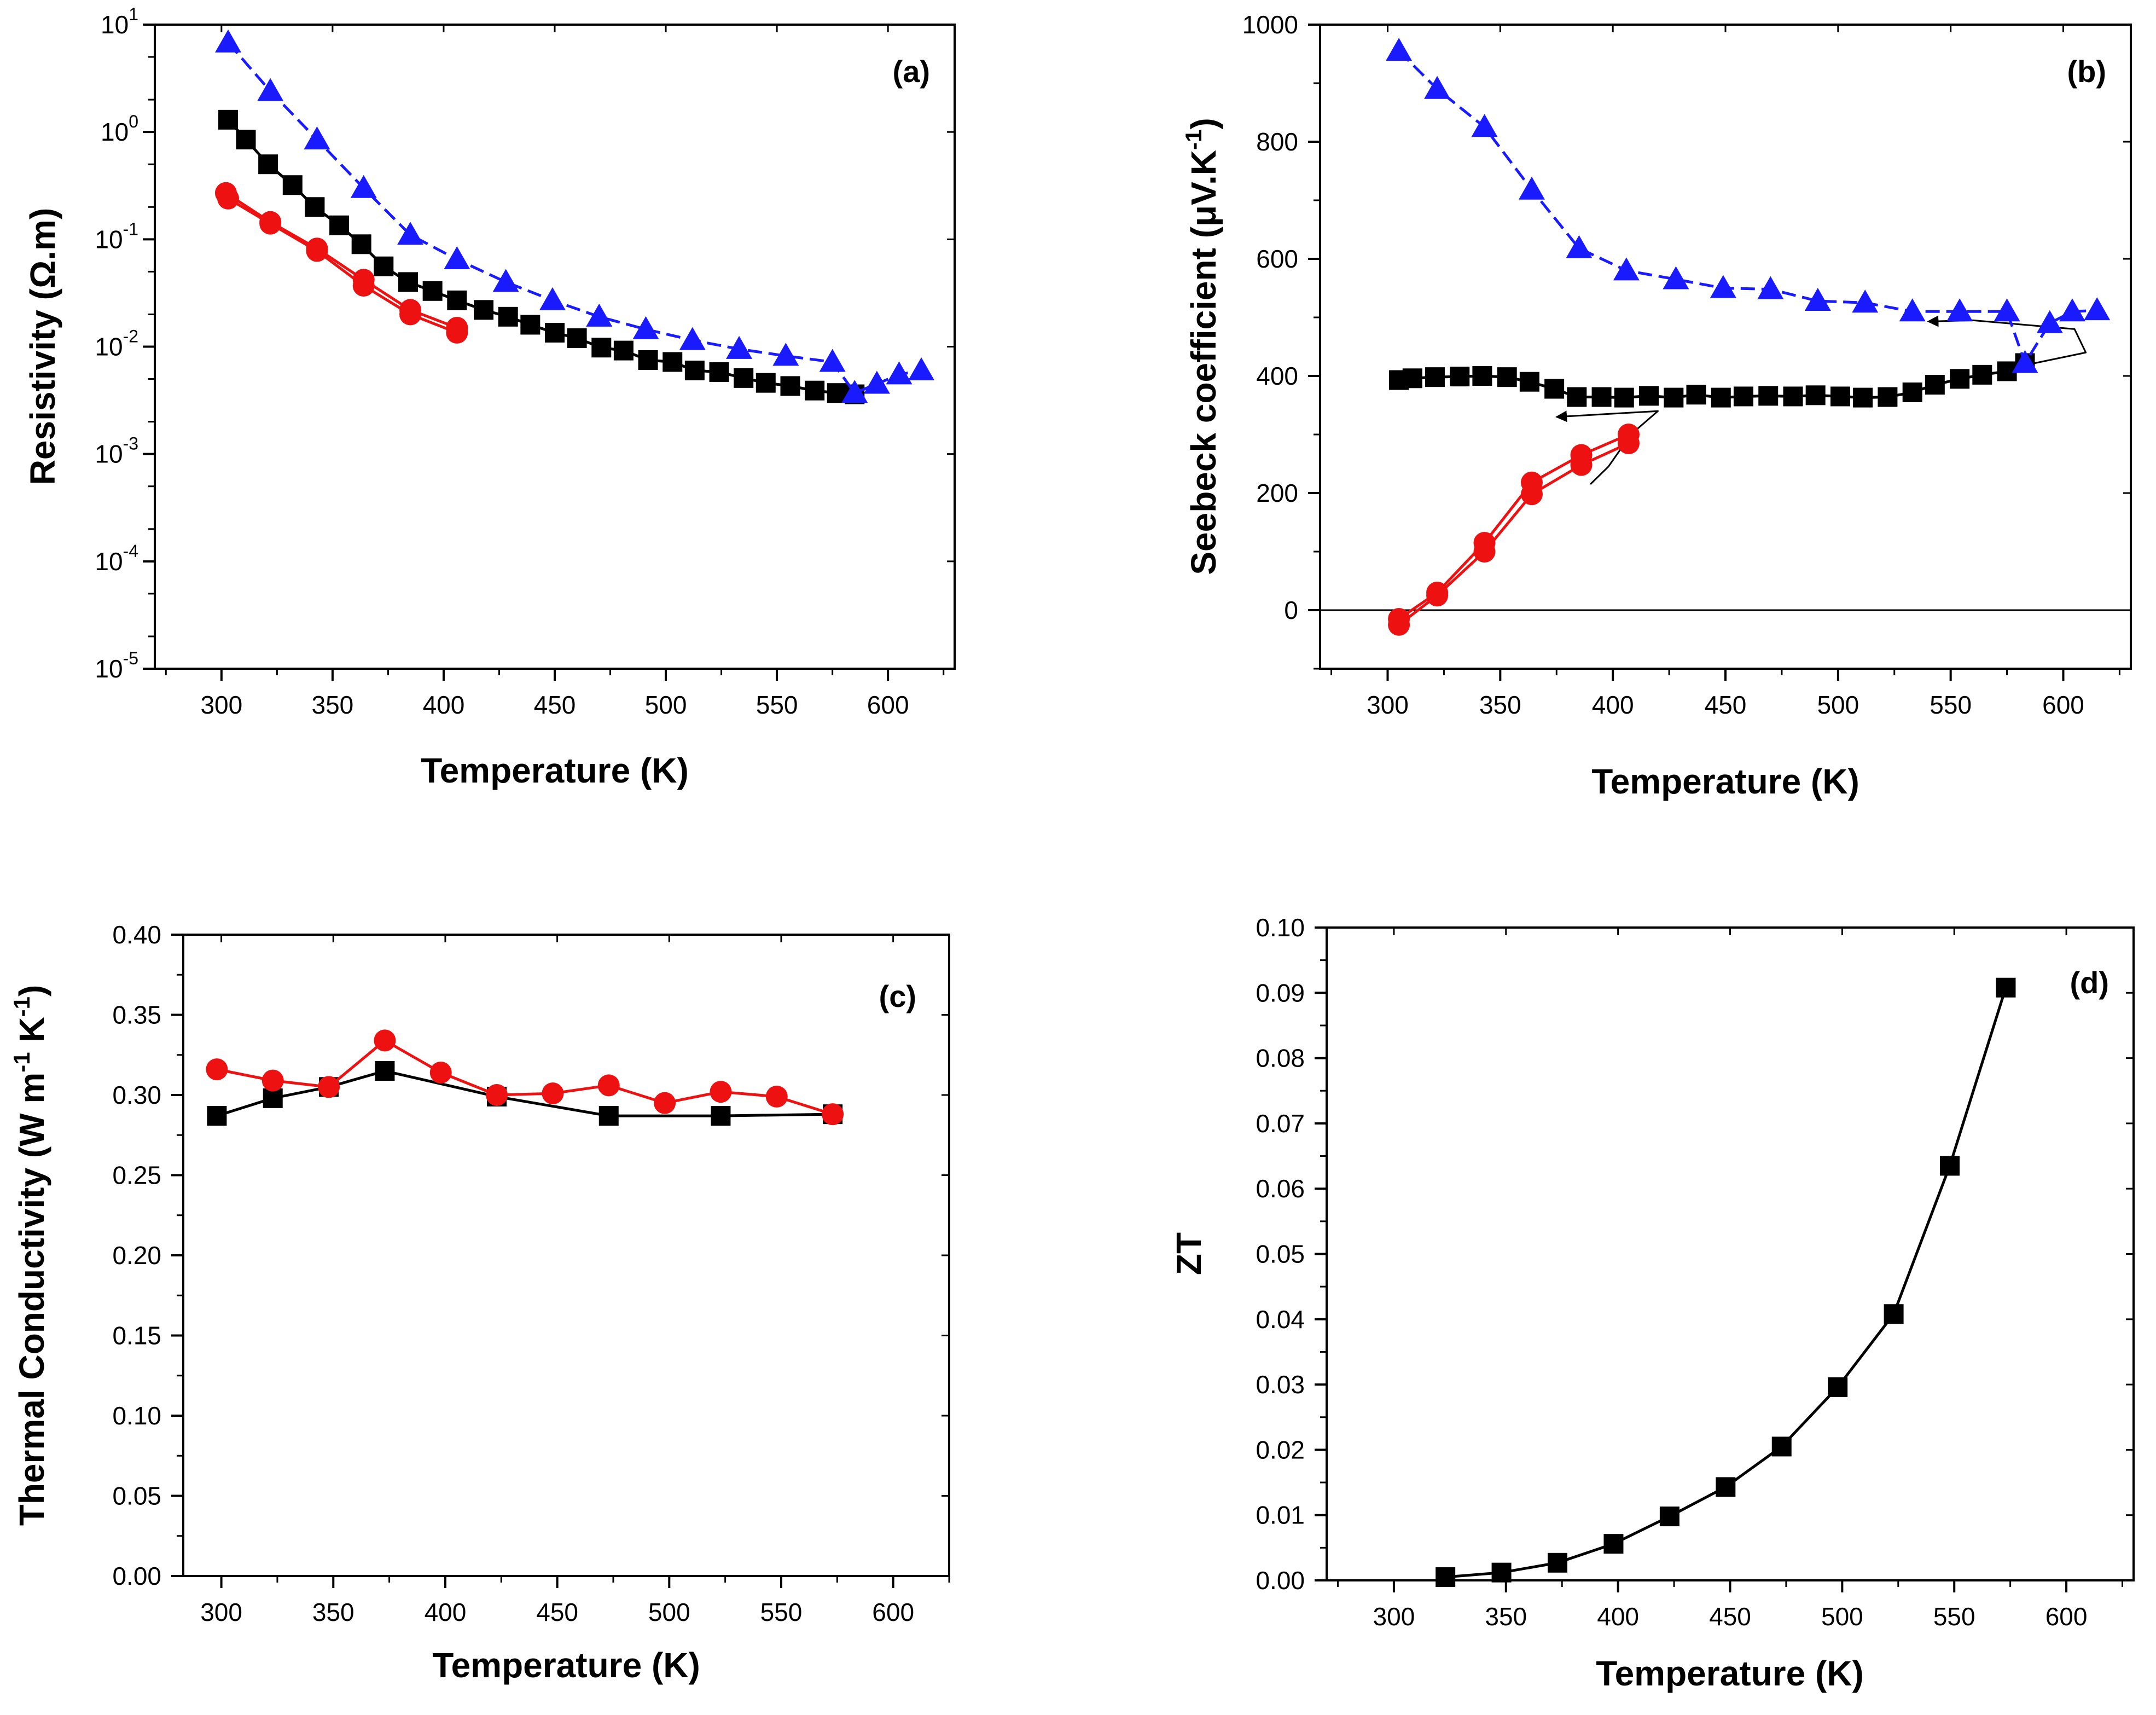 The height and width of the screenshot is (1715, 2156). I want to click on y-tick-label: 10¹, so click(119, 21).